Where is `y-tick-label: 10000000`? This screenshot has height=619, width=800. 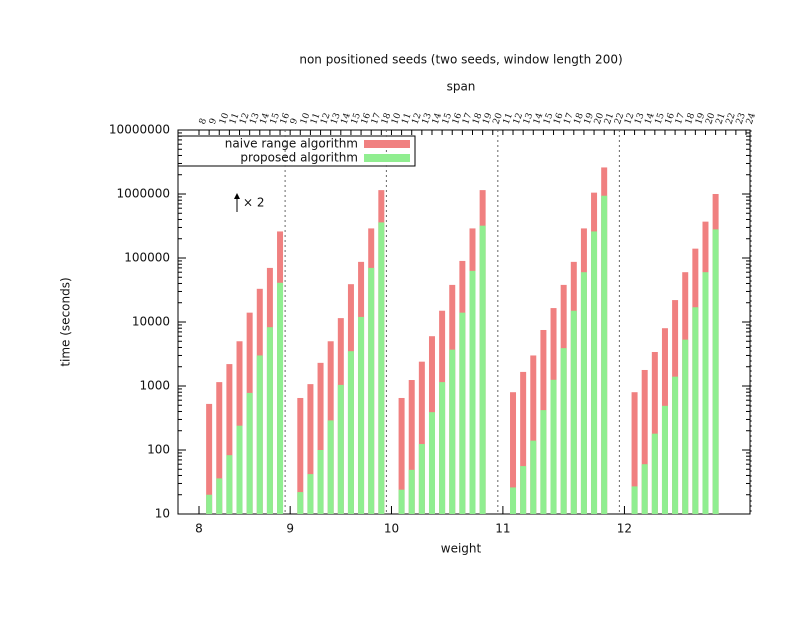 y-tick-label: 10000000 is located at coordinates (139, 130).